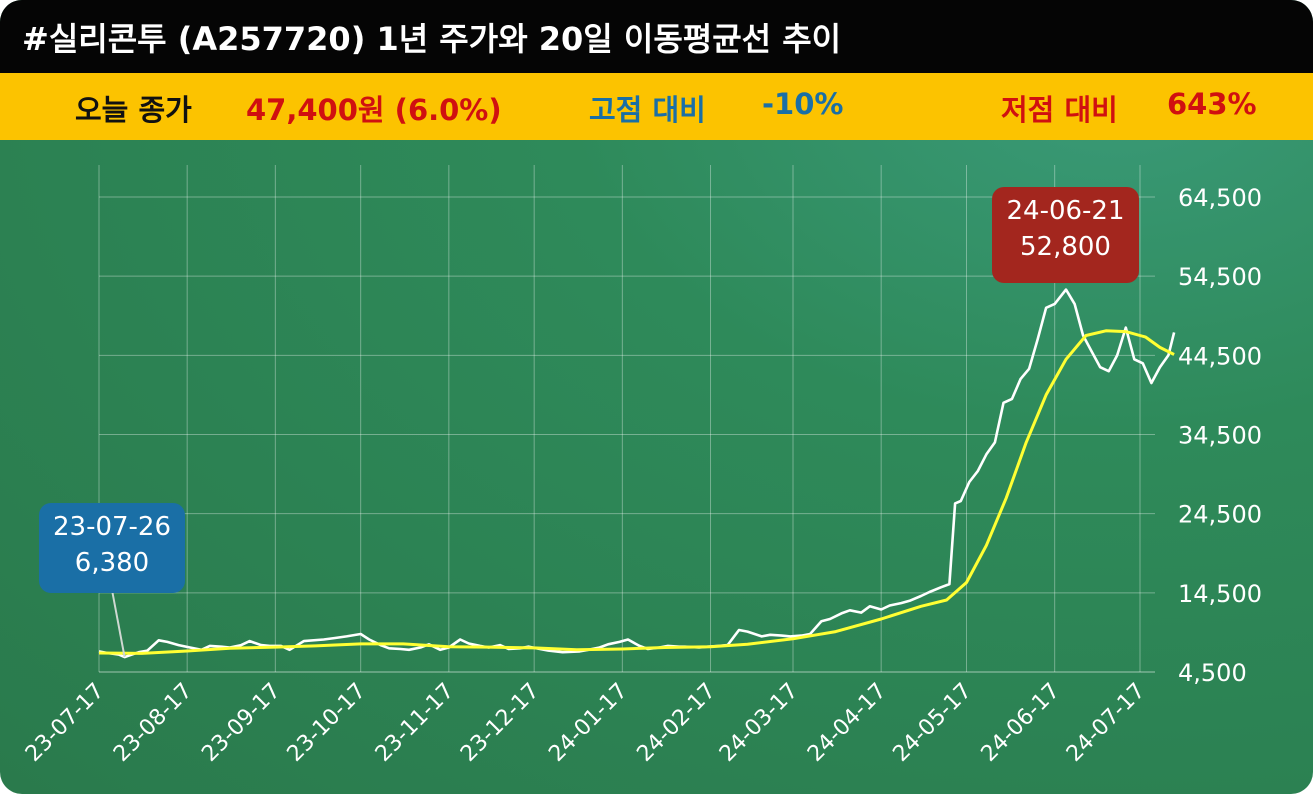  I want to click on title-bar, so click(656, 36).